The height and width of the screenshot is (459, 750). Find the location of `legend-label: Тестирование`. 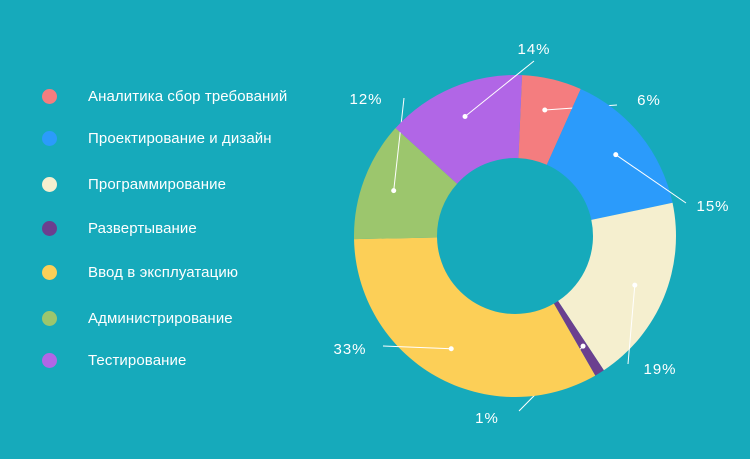

legend-label: Тестирование is located at coordinates (137, 360).